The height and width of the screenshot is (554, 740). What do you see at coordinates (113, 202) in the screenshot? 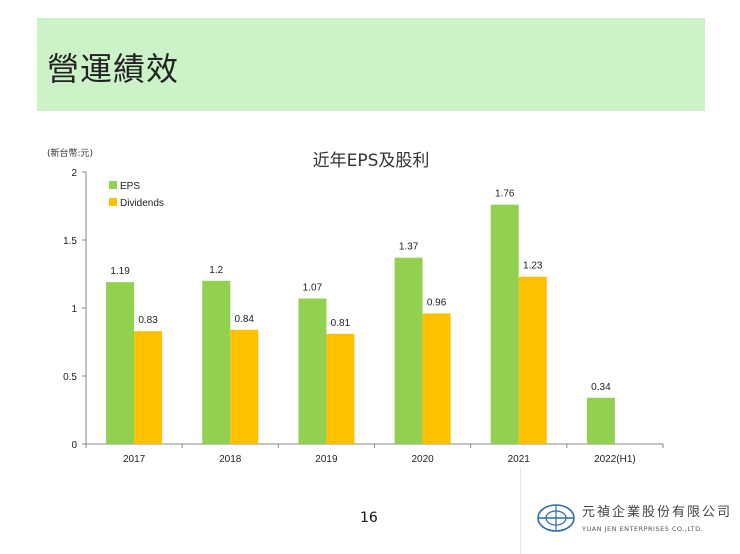
I see `legend-swatch-dividends` at bounding box center [113, 202].